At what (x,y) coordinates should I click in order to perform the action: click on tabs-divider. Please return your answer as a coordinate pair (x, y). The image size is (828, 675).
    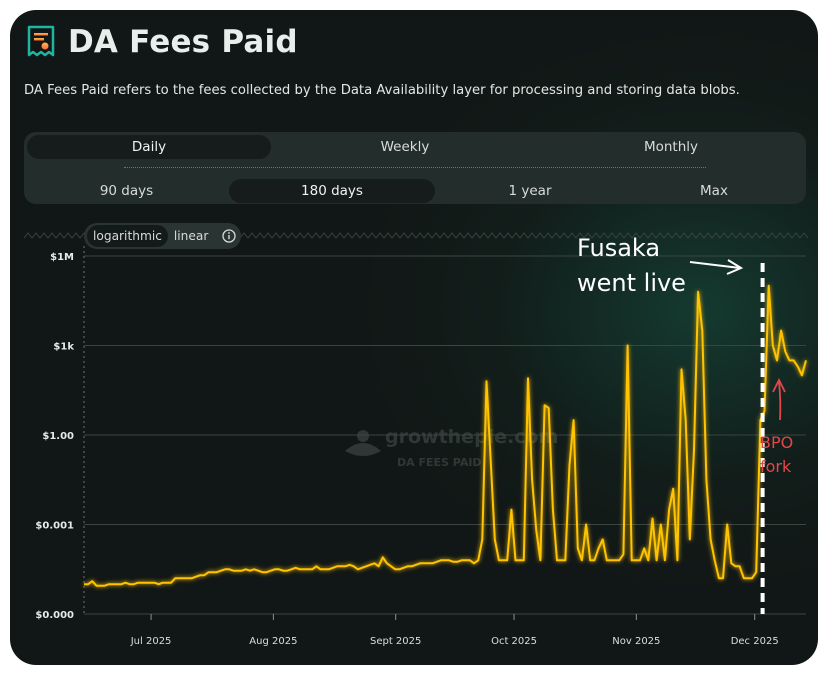
    Looking at the image, I should click on (415, 167).